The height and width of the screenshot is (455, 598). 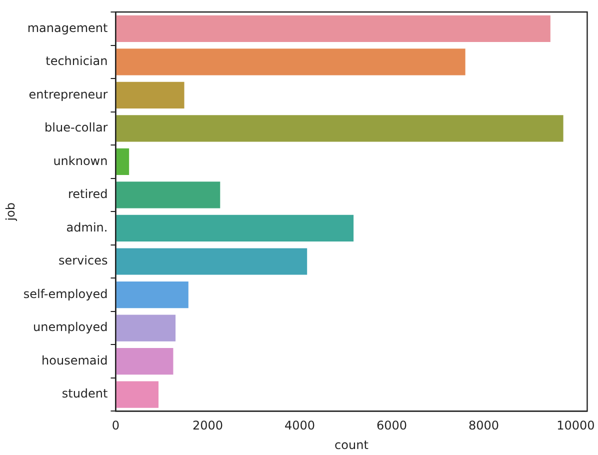 What do you see at coordinates (85, 393) in the screenshot?
I see `y-tick-label: student` at bounding box center [85, 393].